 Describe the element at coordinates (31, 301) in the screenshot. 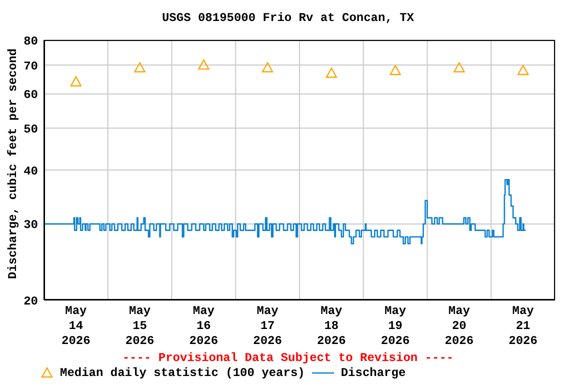

I see `y-tick-label: 20` at that location.